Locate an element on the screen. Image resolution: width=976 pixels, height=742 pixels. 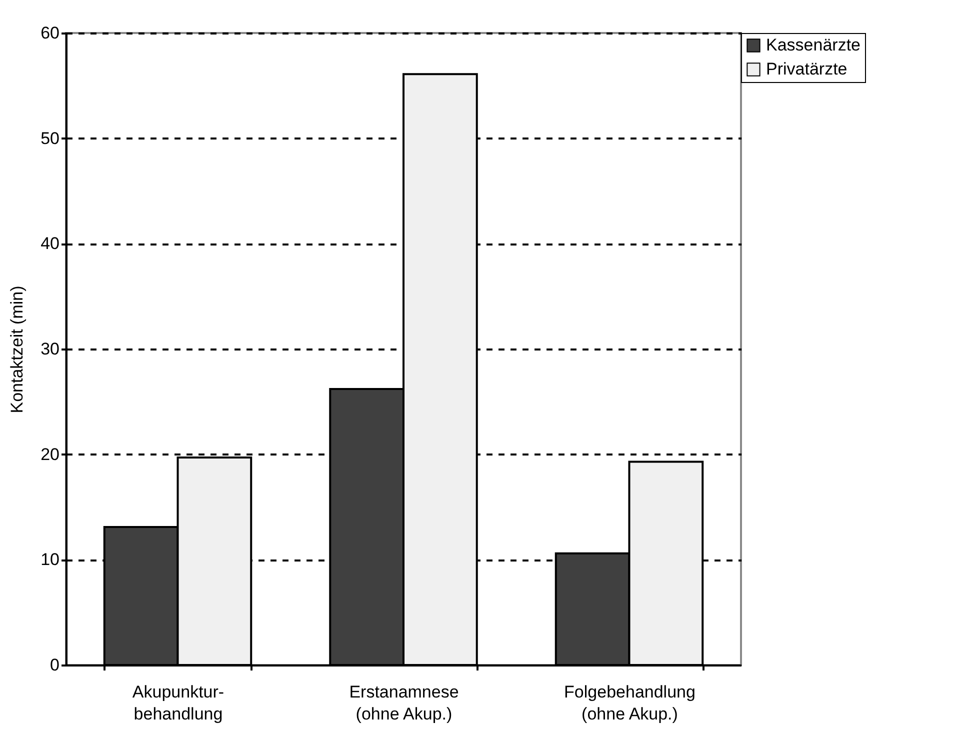
y-tick-label: 30 is located at coordinates (50, 349).